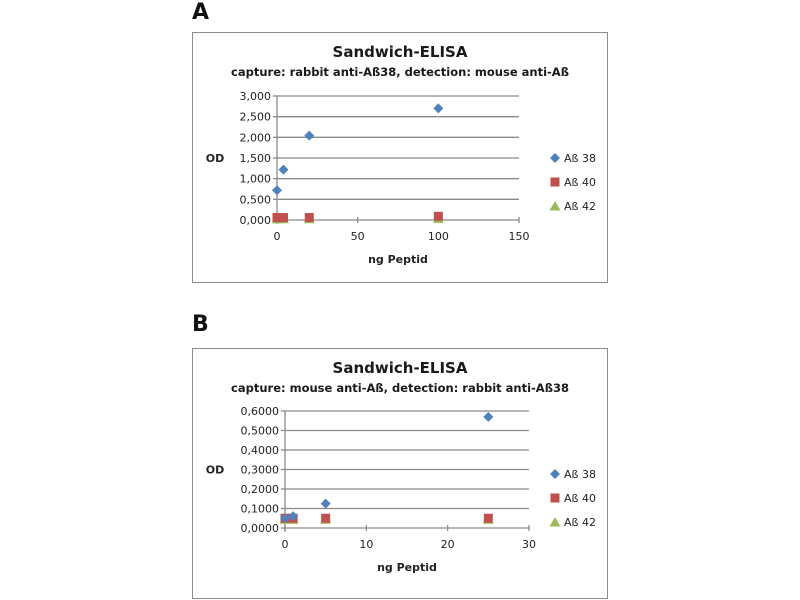 The width and height of the screenshot is (800, 600). What do you see at coordinates (256, 220) in the screenshot?
I see `y-tick-label: 0,000` at bounding box center [256, 220].